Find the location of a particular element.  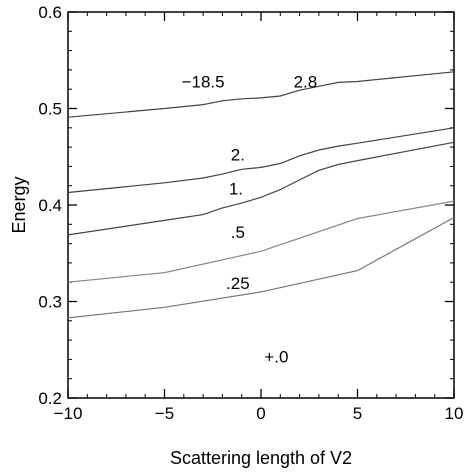

curve-label: −18.5 is located at coordinates (203, 81).